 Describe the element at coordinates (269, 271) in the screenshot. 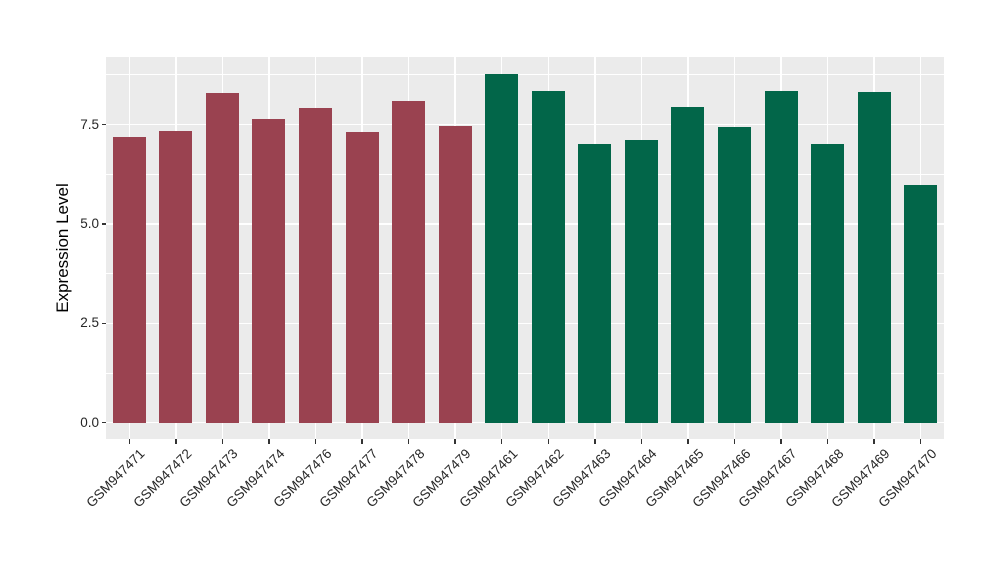

I see `bar-GSM947474` at that location.